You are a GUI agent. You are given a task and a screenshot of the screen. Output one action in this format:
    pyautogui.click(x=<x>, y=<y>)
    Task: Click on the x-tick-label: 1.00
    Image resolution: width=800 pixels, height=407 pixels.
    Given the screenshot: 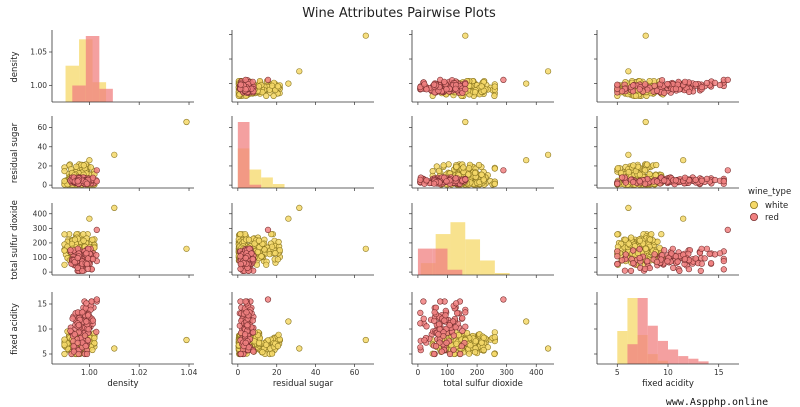 What is the action you would take?
    pyautogui.click(x=89, y=372)
    